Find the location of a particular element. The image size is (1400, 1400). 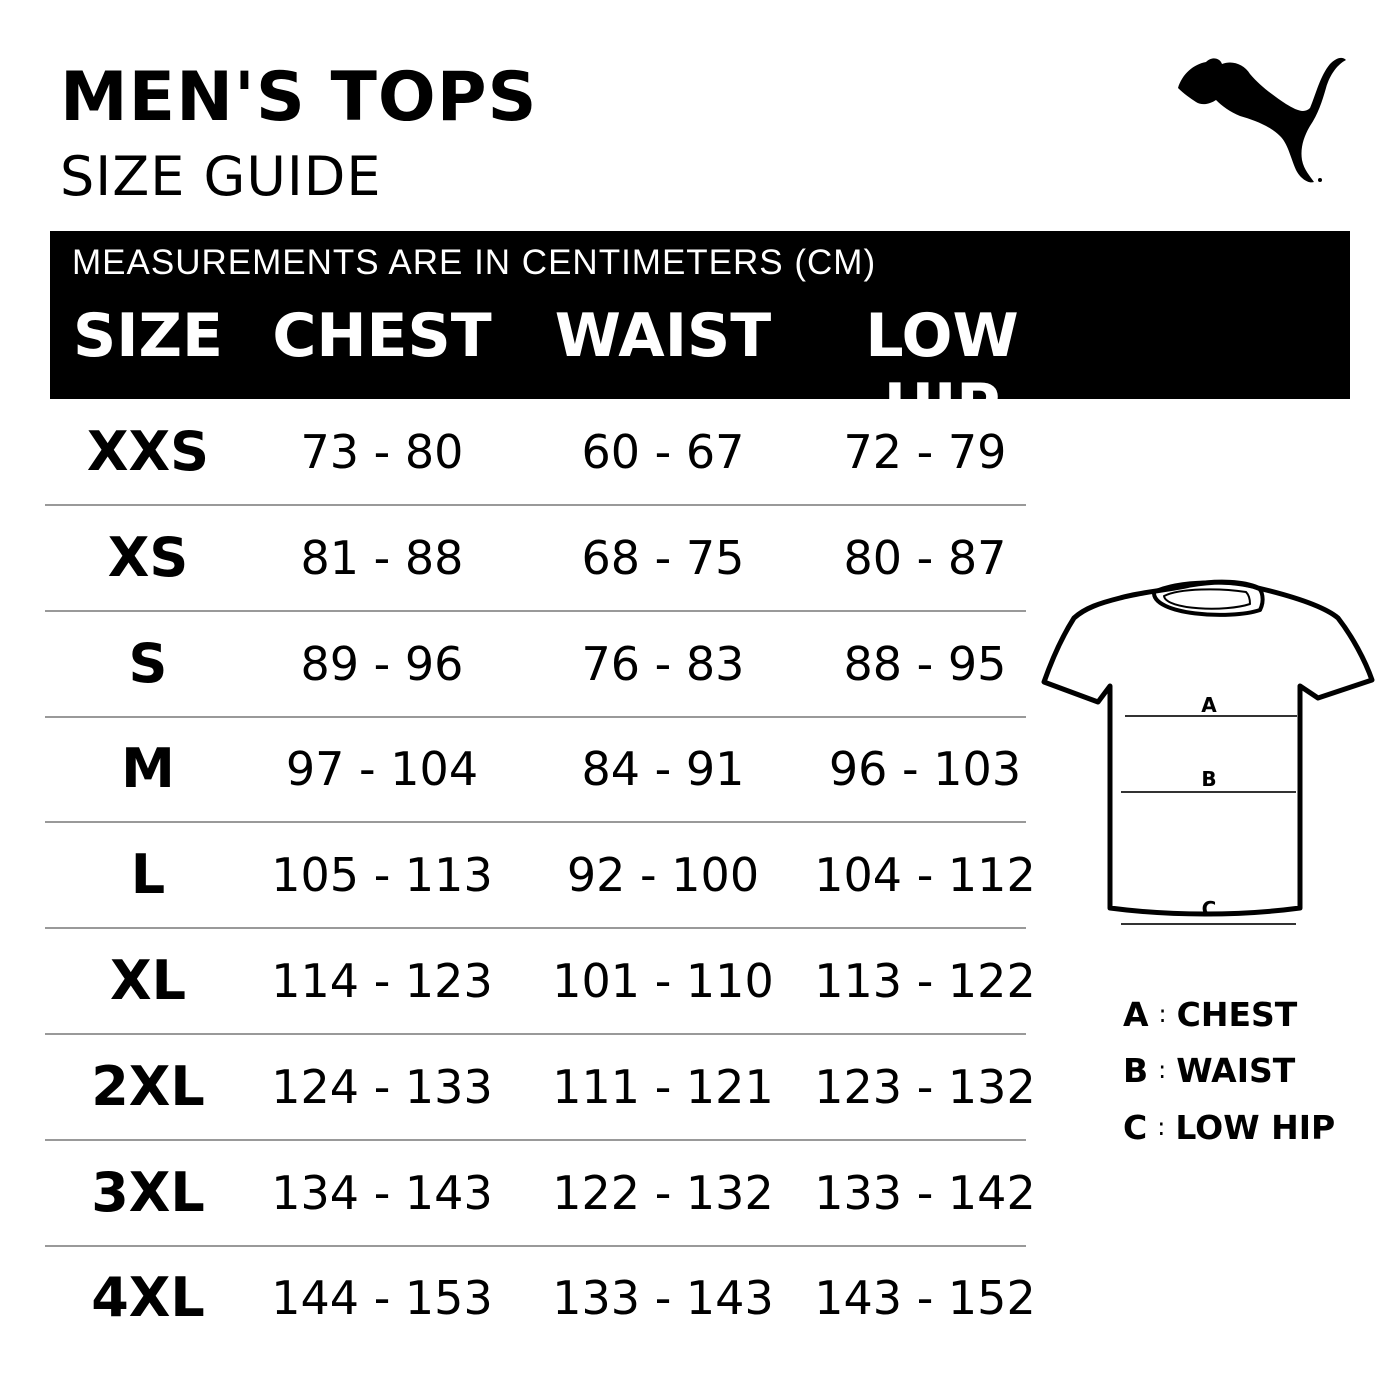

size-cell: L is located at coordinates (148, 875).